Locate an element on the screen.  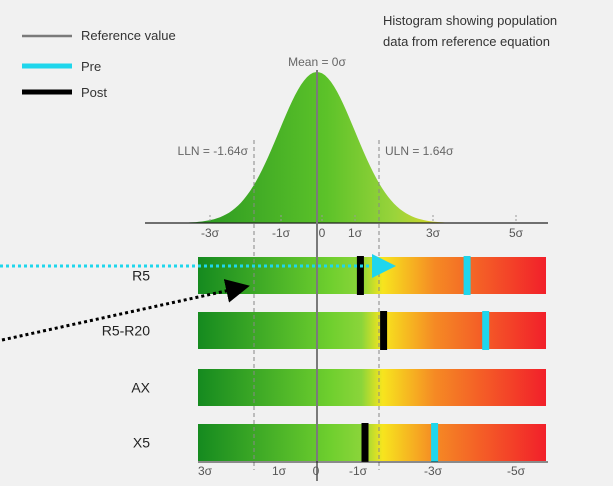
top-tick-label: -3σ is located at coordinates (210, 233).